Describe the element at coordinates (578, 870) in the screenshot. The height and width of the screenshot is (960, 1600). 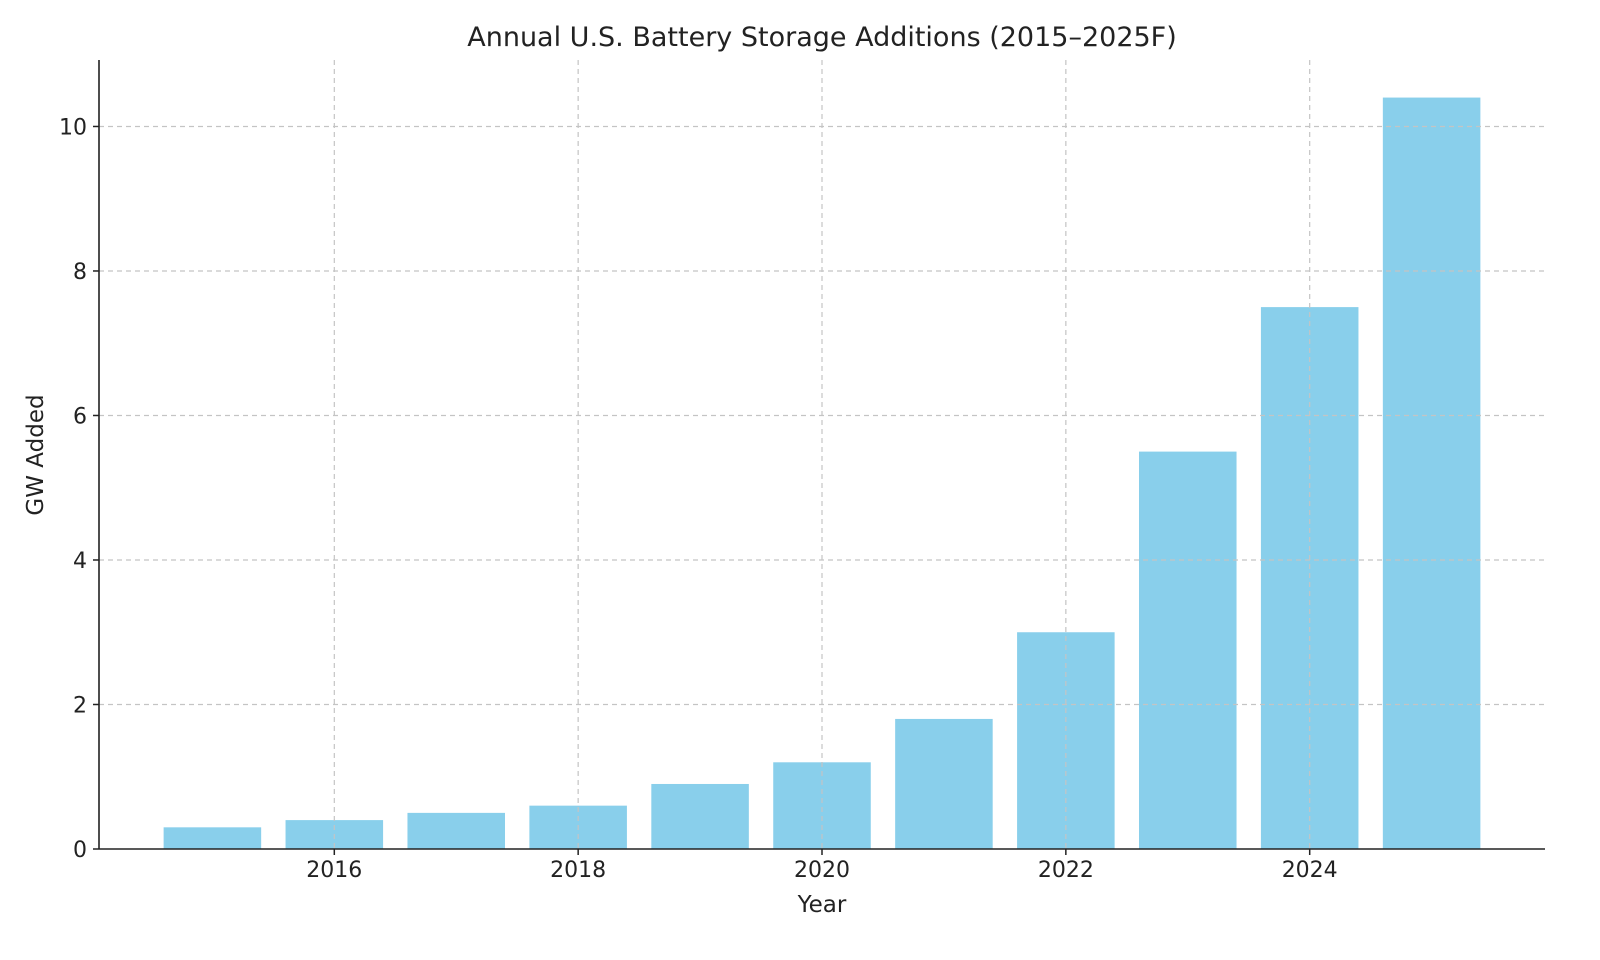
I see `x-tick-label: 2018` at that location.